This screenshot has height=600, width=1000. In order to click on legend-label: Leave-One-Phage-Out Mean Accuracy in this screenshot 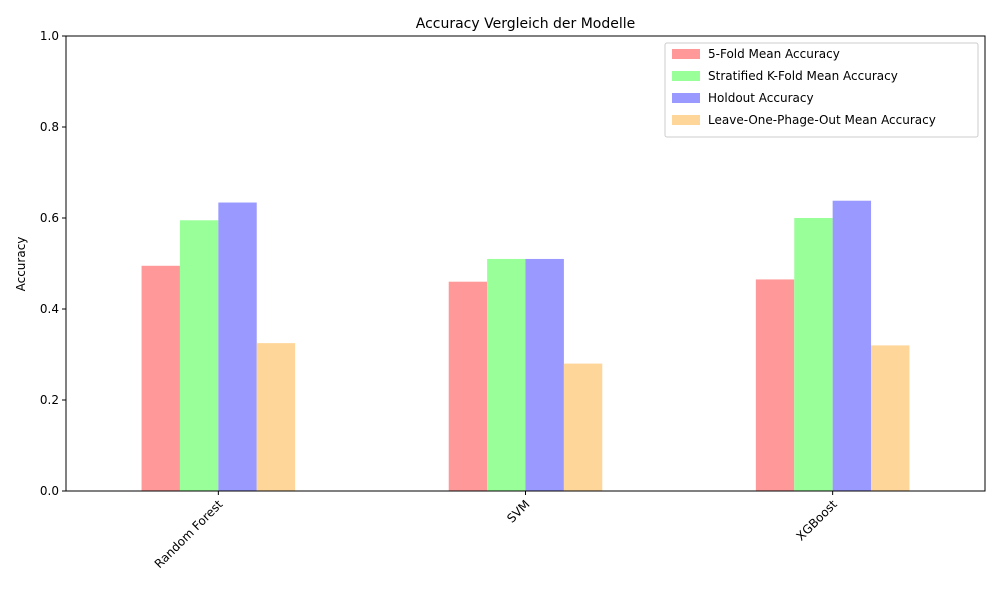, I will do `click(822, 120)`.